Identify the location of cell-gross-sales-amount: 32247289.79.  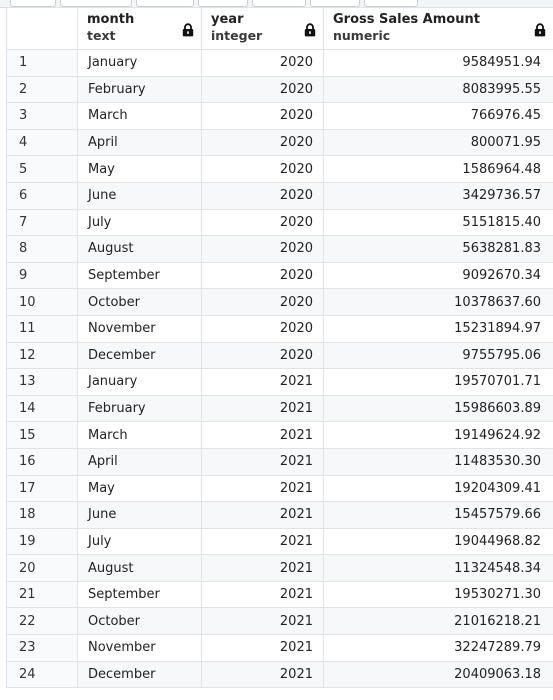
(438, 648).